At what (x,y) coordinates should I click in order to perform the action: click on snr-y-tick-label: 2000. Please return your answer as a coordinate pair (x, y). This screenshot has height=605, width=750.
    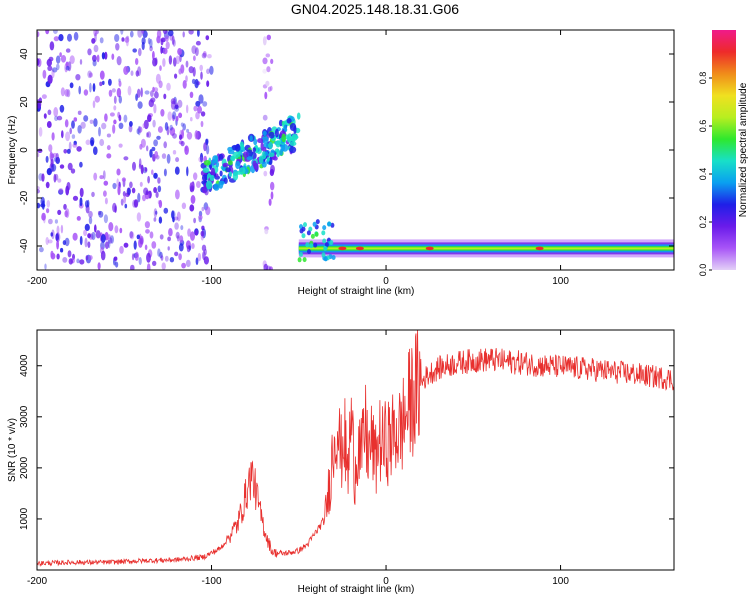
    Looking at the image, I should click on (24, 467).